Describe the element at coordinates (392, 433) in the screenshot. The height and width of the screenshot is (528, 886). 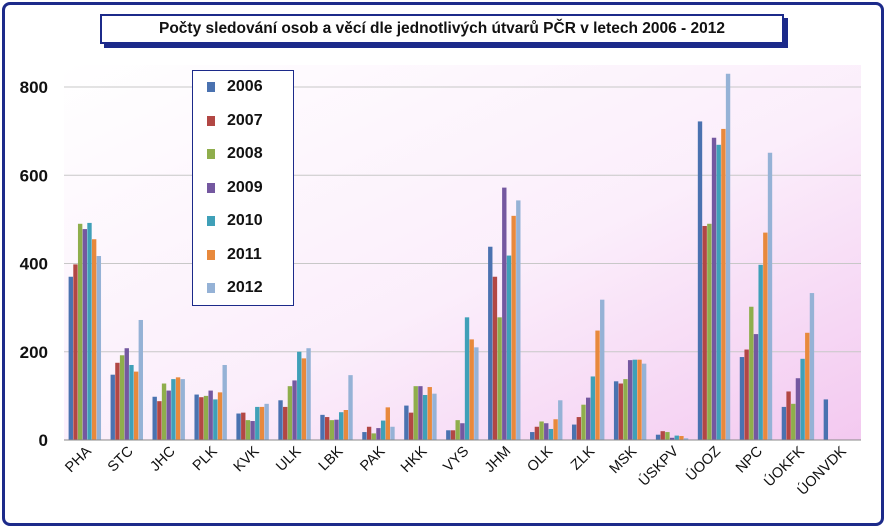
I see `bar-2012-PAK` at that location.